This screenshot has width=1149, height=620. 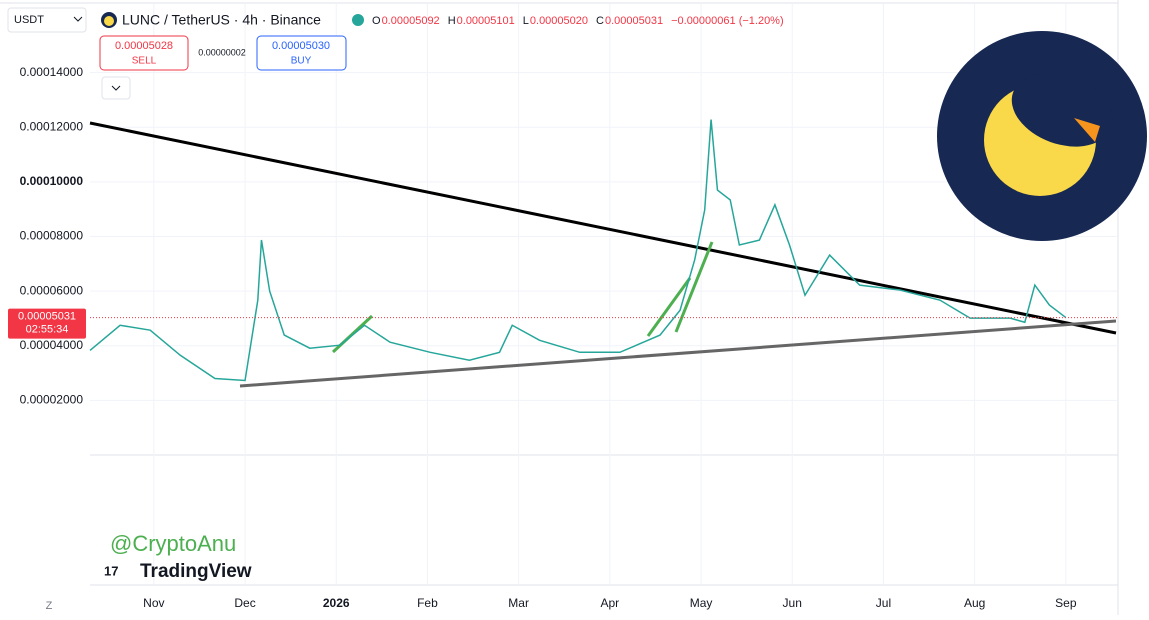 What do you see at coordinates (559, 21) in the screenshot?
I see `ohlc-value: 0.00005020` at bounding box center [559, 21].